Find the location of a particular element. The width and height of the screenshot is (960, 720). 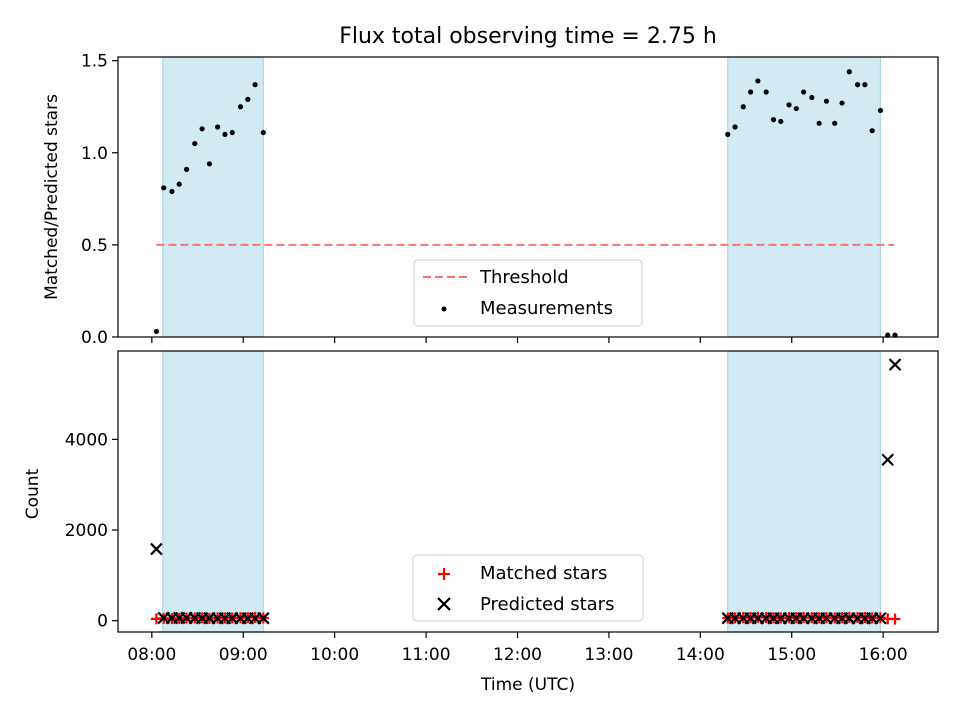

x-tick-label: 12:00 is located at coordinates (517, 655).